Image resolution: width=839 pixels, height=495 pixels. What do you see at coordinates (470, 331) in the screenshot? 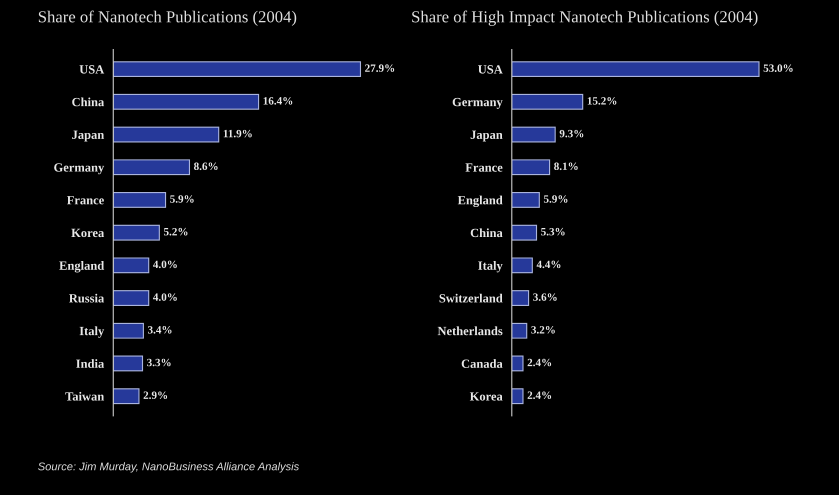
I see `y-tick-label: Netherlands` at bounding box center [470, 331].